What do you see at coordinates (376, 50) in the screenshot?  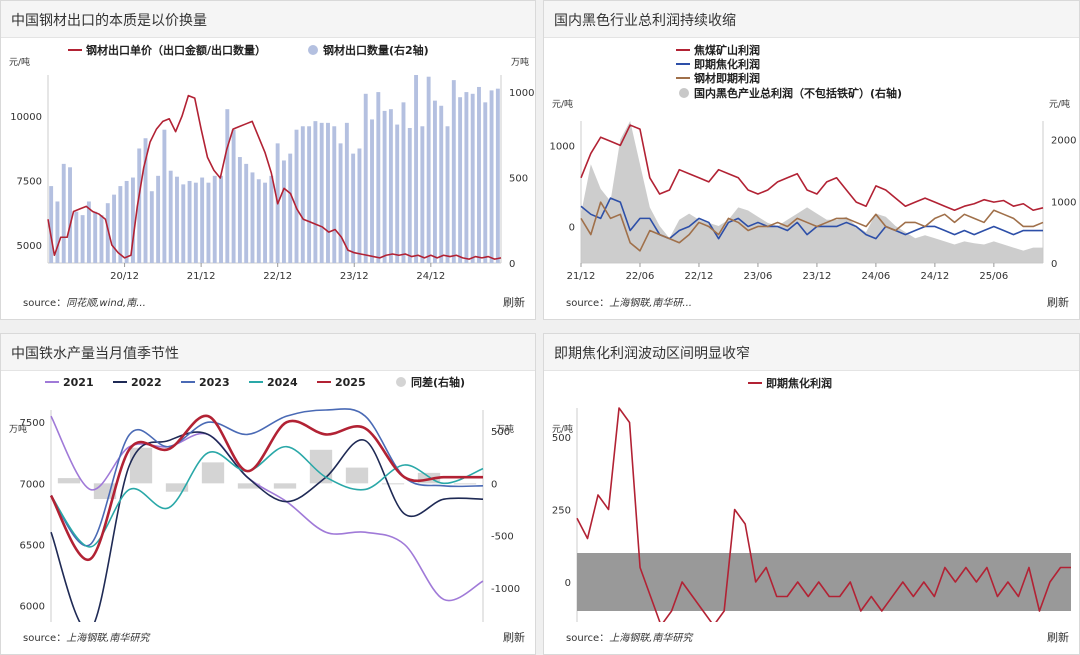 I see `legend-label: 钢材出口数量(右2轴)` at bounding box center [376, 50].